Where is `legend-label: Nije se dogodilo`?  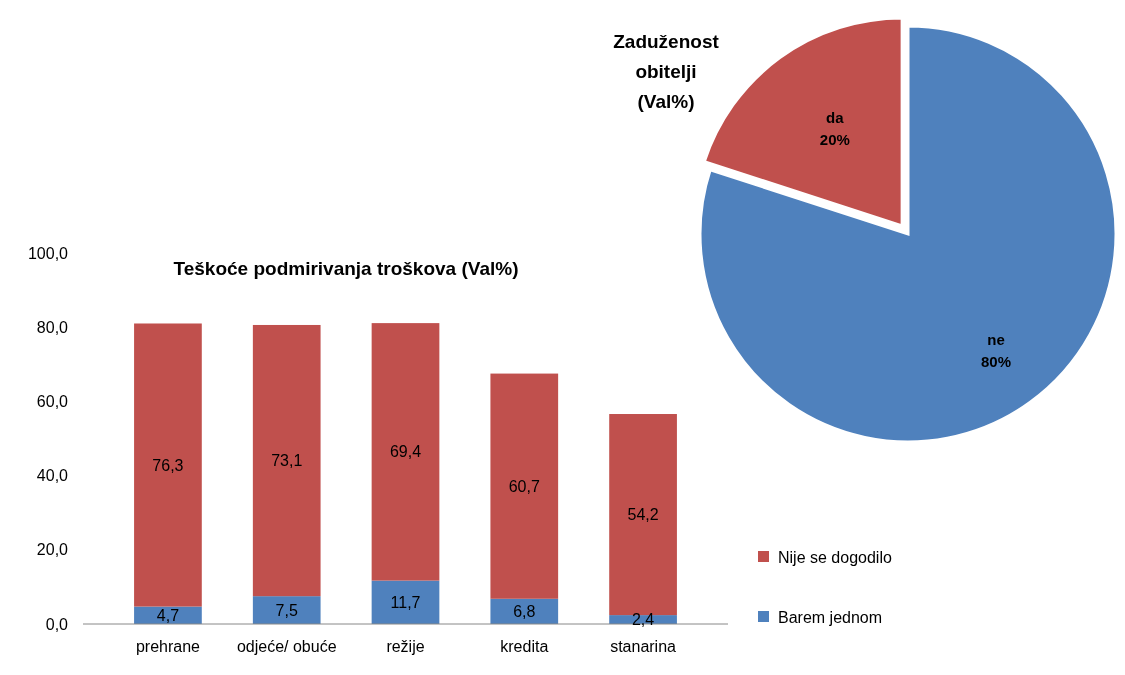
legend-label: Nije se dogodilo is located at coordinates (835, 557).